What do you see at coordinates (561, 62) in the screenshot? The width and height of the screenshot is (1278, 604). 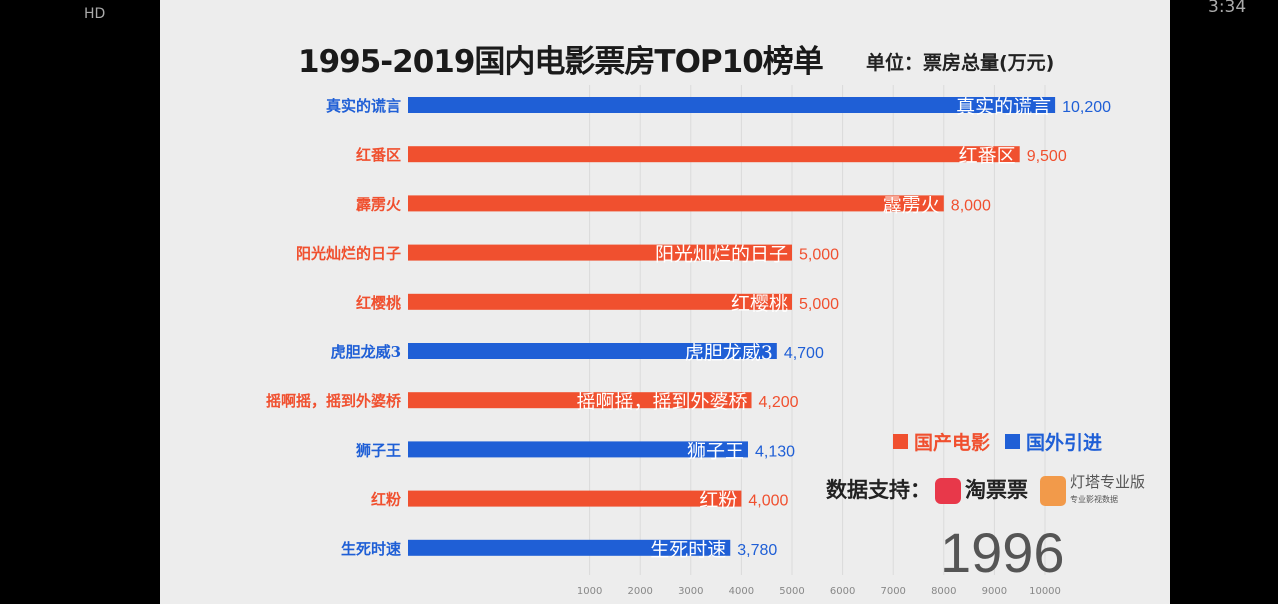 I see `chart-title: 1995-2019国内电影票房TOP10榜单` at bounding box center [561, 62].